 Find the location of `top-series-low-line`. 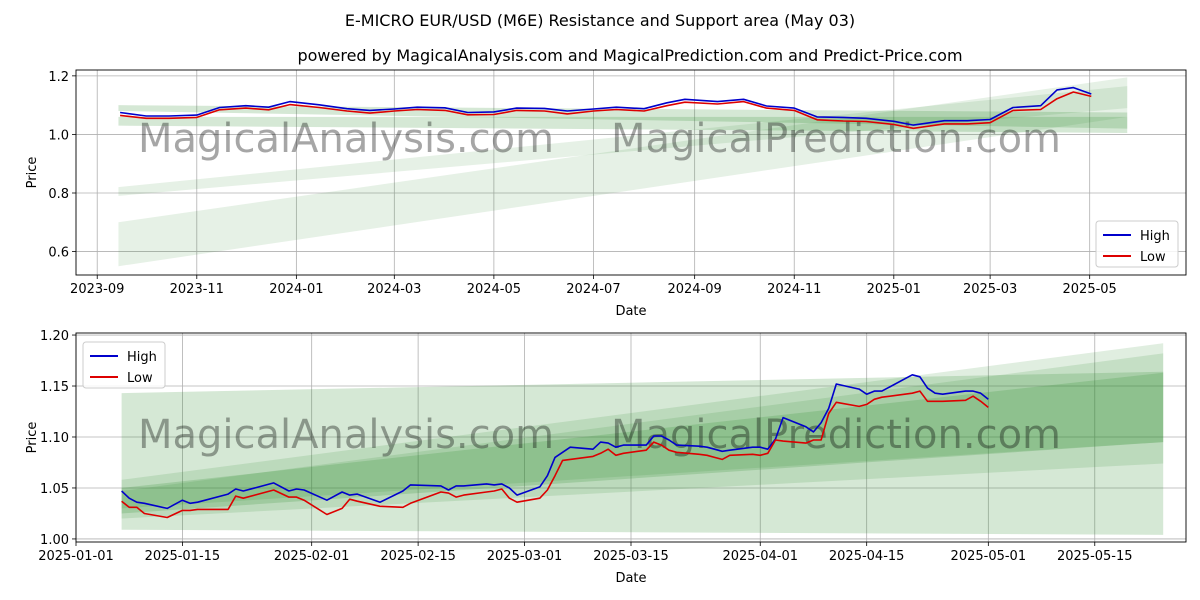

top-series-low-line is located at coordinates (606, 110).